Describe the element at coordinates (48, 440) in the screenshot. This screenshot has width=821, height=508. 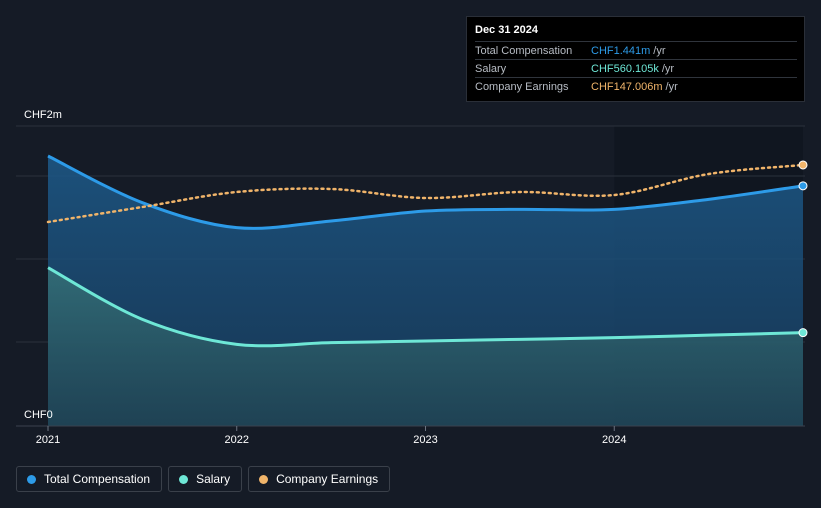
I see `x-tick-label: 2021` at that location.